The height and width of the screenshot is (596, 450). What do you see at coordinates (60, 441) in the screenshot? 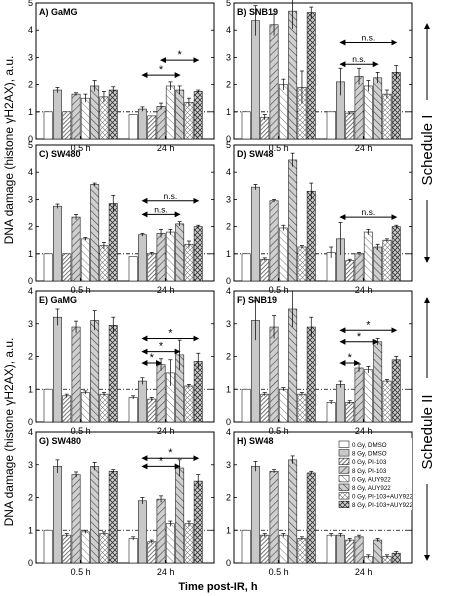
I see `panel-title: G) SW480` at bounding box center [60, 441].